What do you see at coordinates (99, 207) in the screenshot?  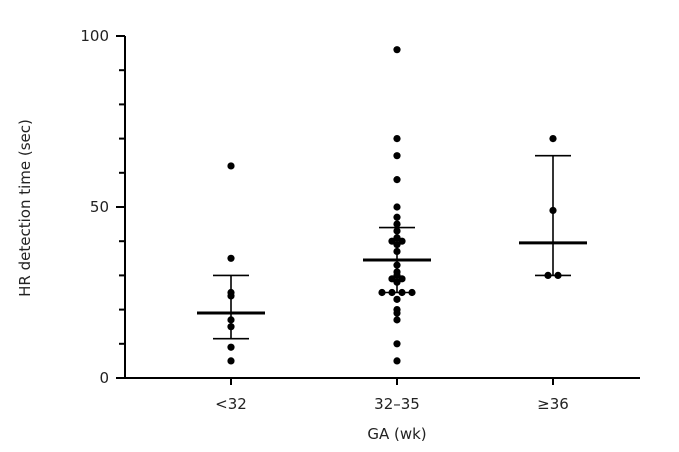 I see `y-tick-label: 50` at bounding box center [99, 207].